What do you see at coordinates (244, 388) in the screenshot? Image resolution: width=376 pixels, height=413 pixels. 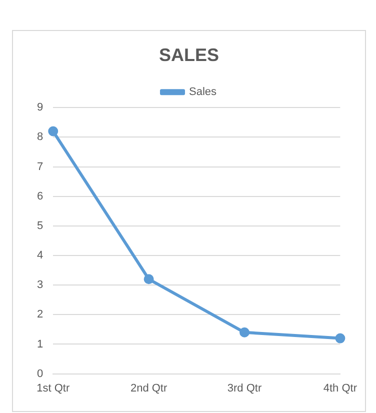 I see `x-tick-label: 3rd Qtr` at bounding box center [244, 388].